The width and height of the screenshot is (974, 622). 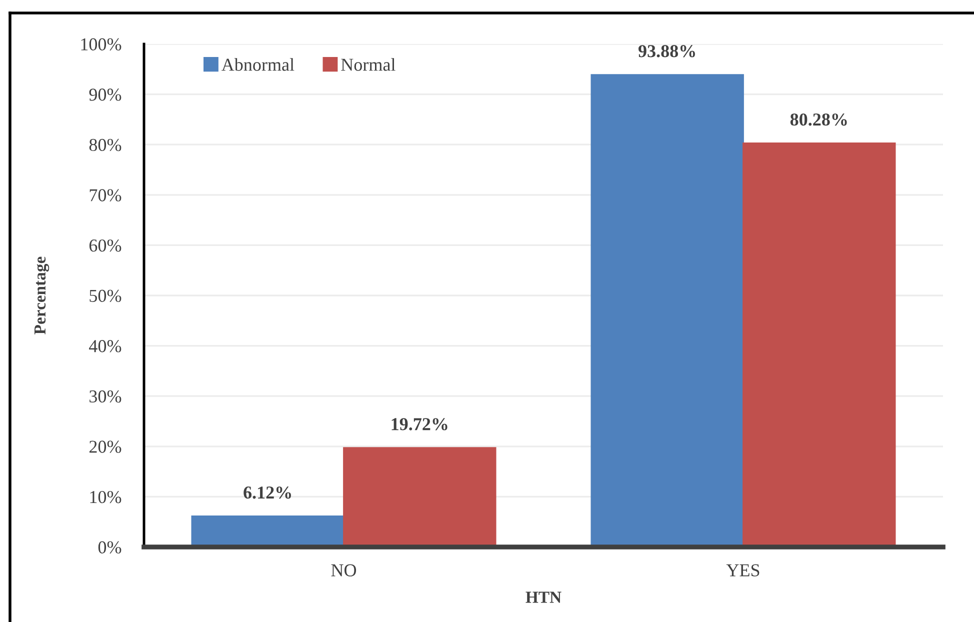 I want to click on y-tick-label: 50%, so click(x=106, y=296).